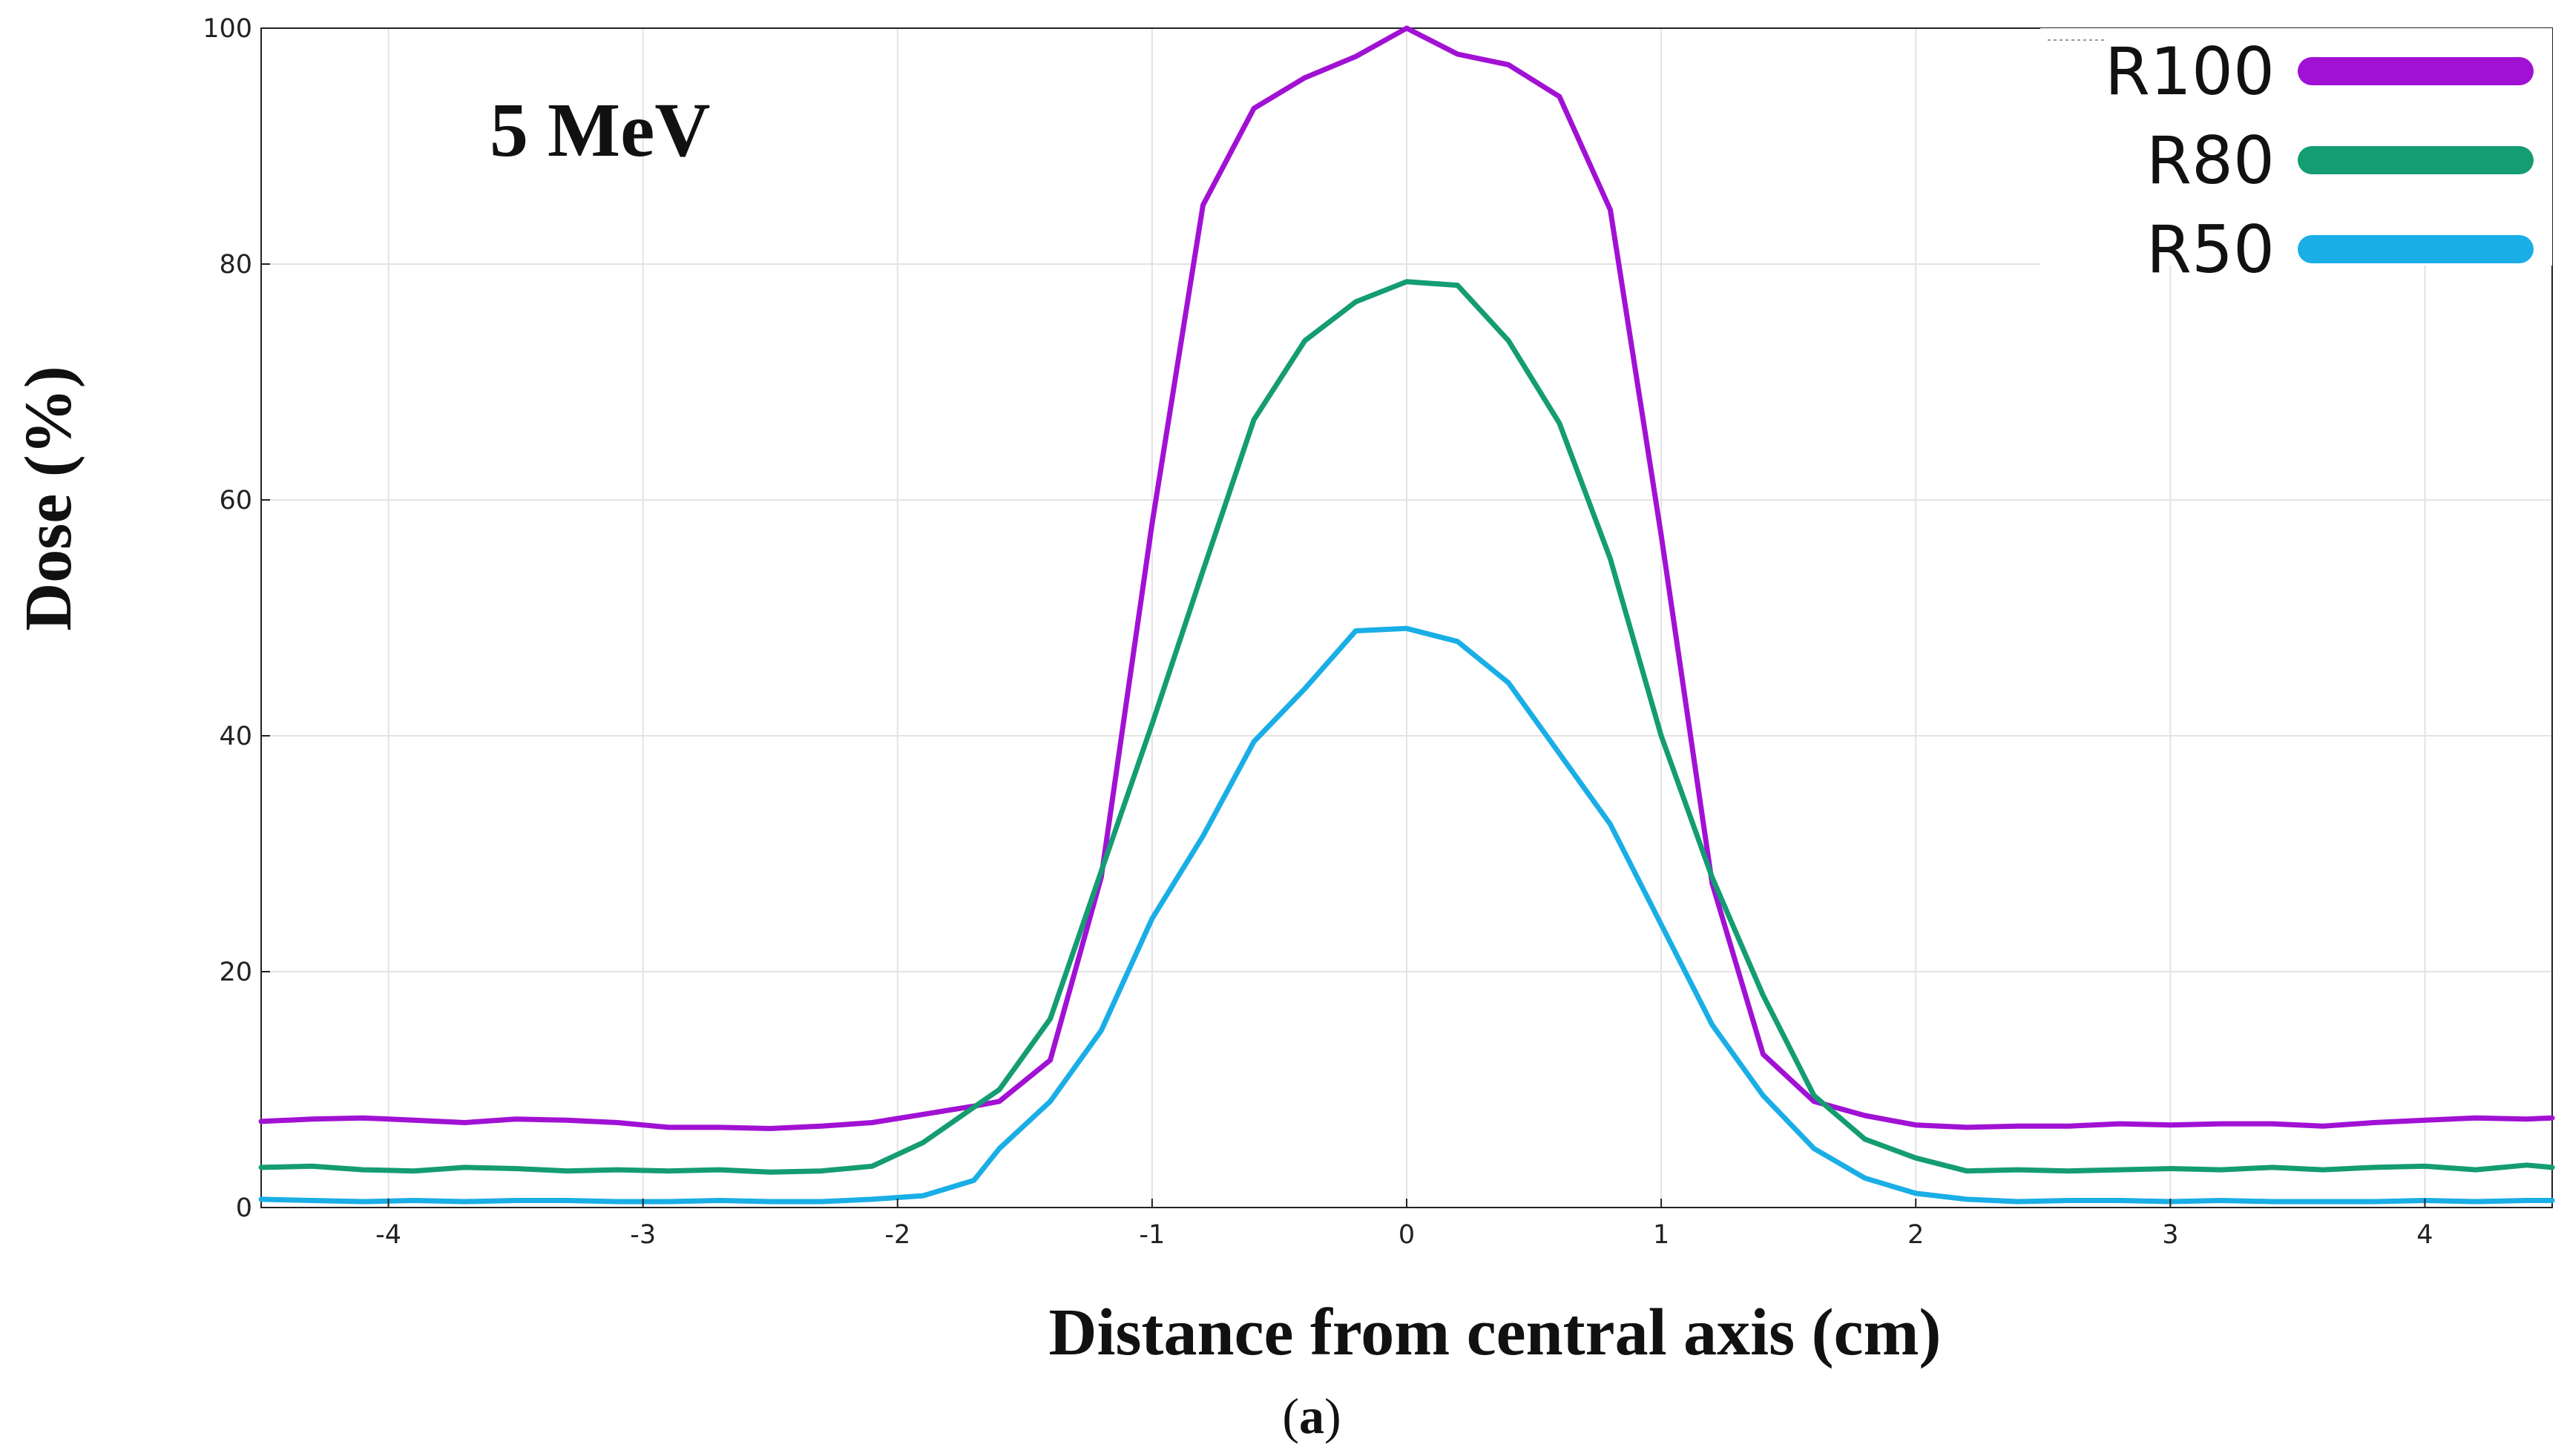 This screenshot has width=2567, height=1456. I want to click on caption-close: ), so click(1332, 1416).